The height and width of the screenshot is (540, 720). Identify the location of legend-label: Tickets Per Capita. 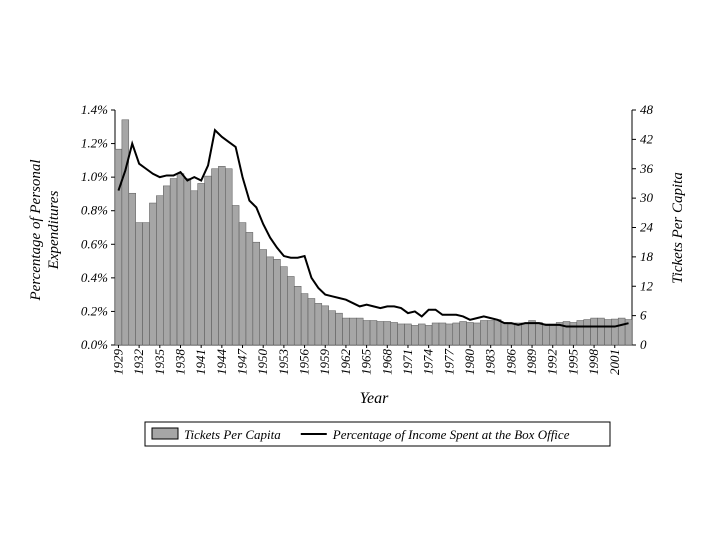
(232, 434).